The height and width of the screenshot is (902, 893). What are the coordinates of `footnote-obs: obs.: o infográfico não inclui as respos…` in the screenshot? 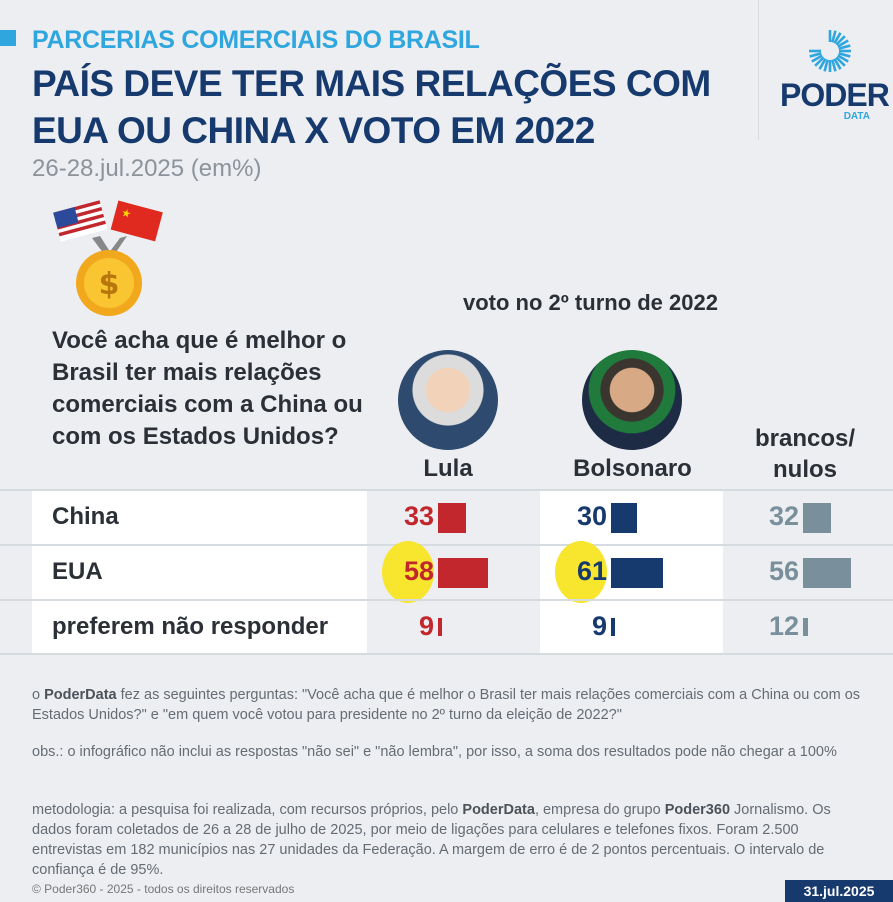 It's located at (434, 752).